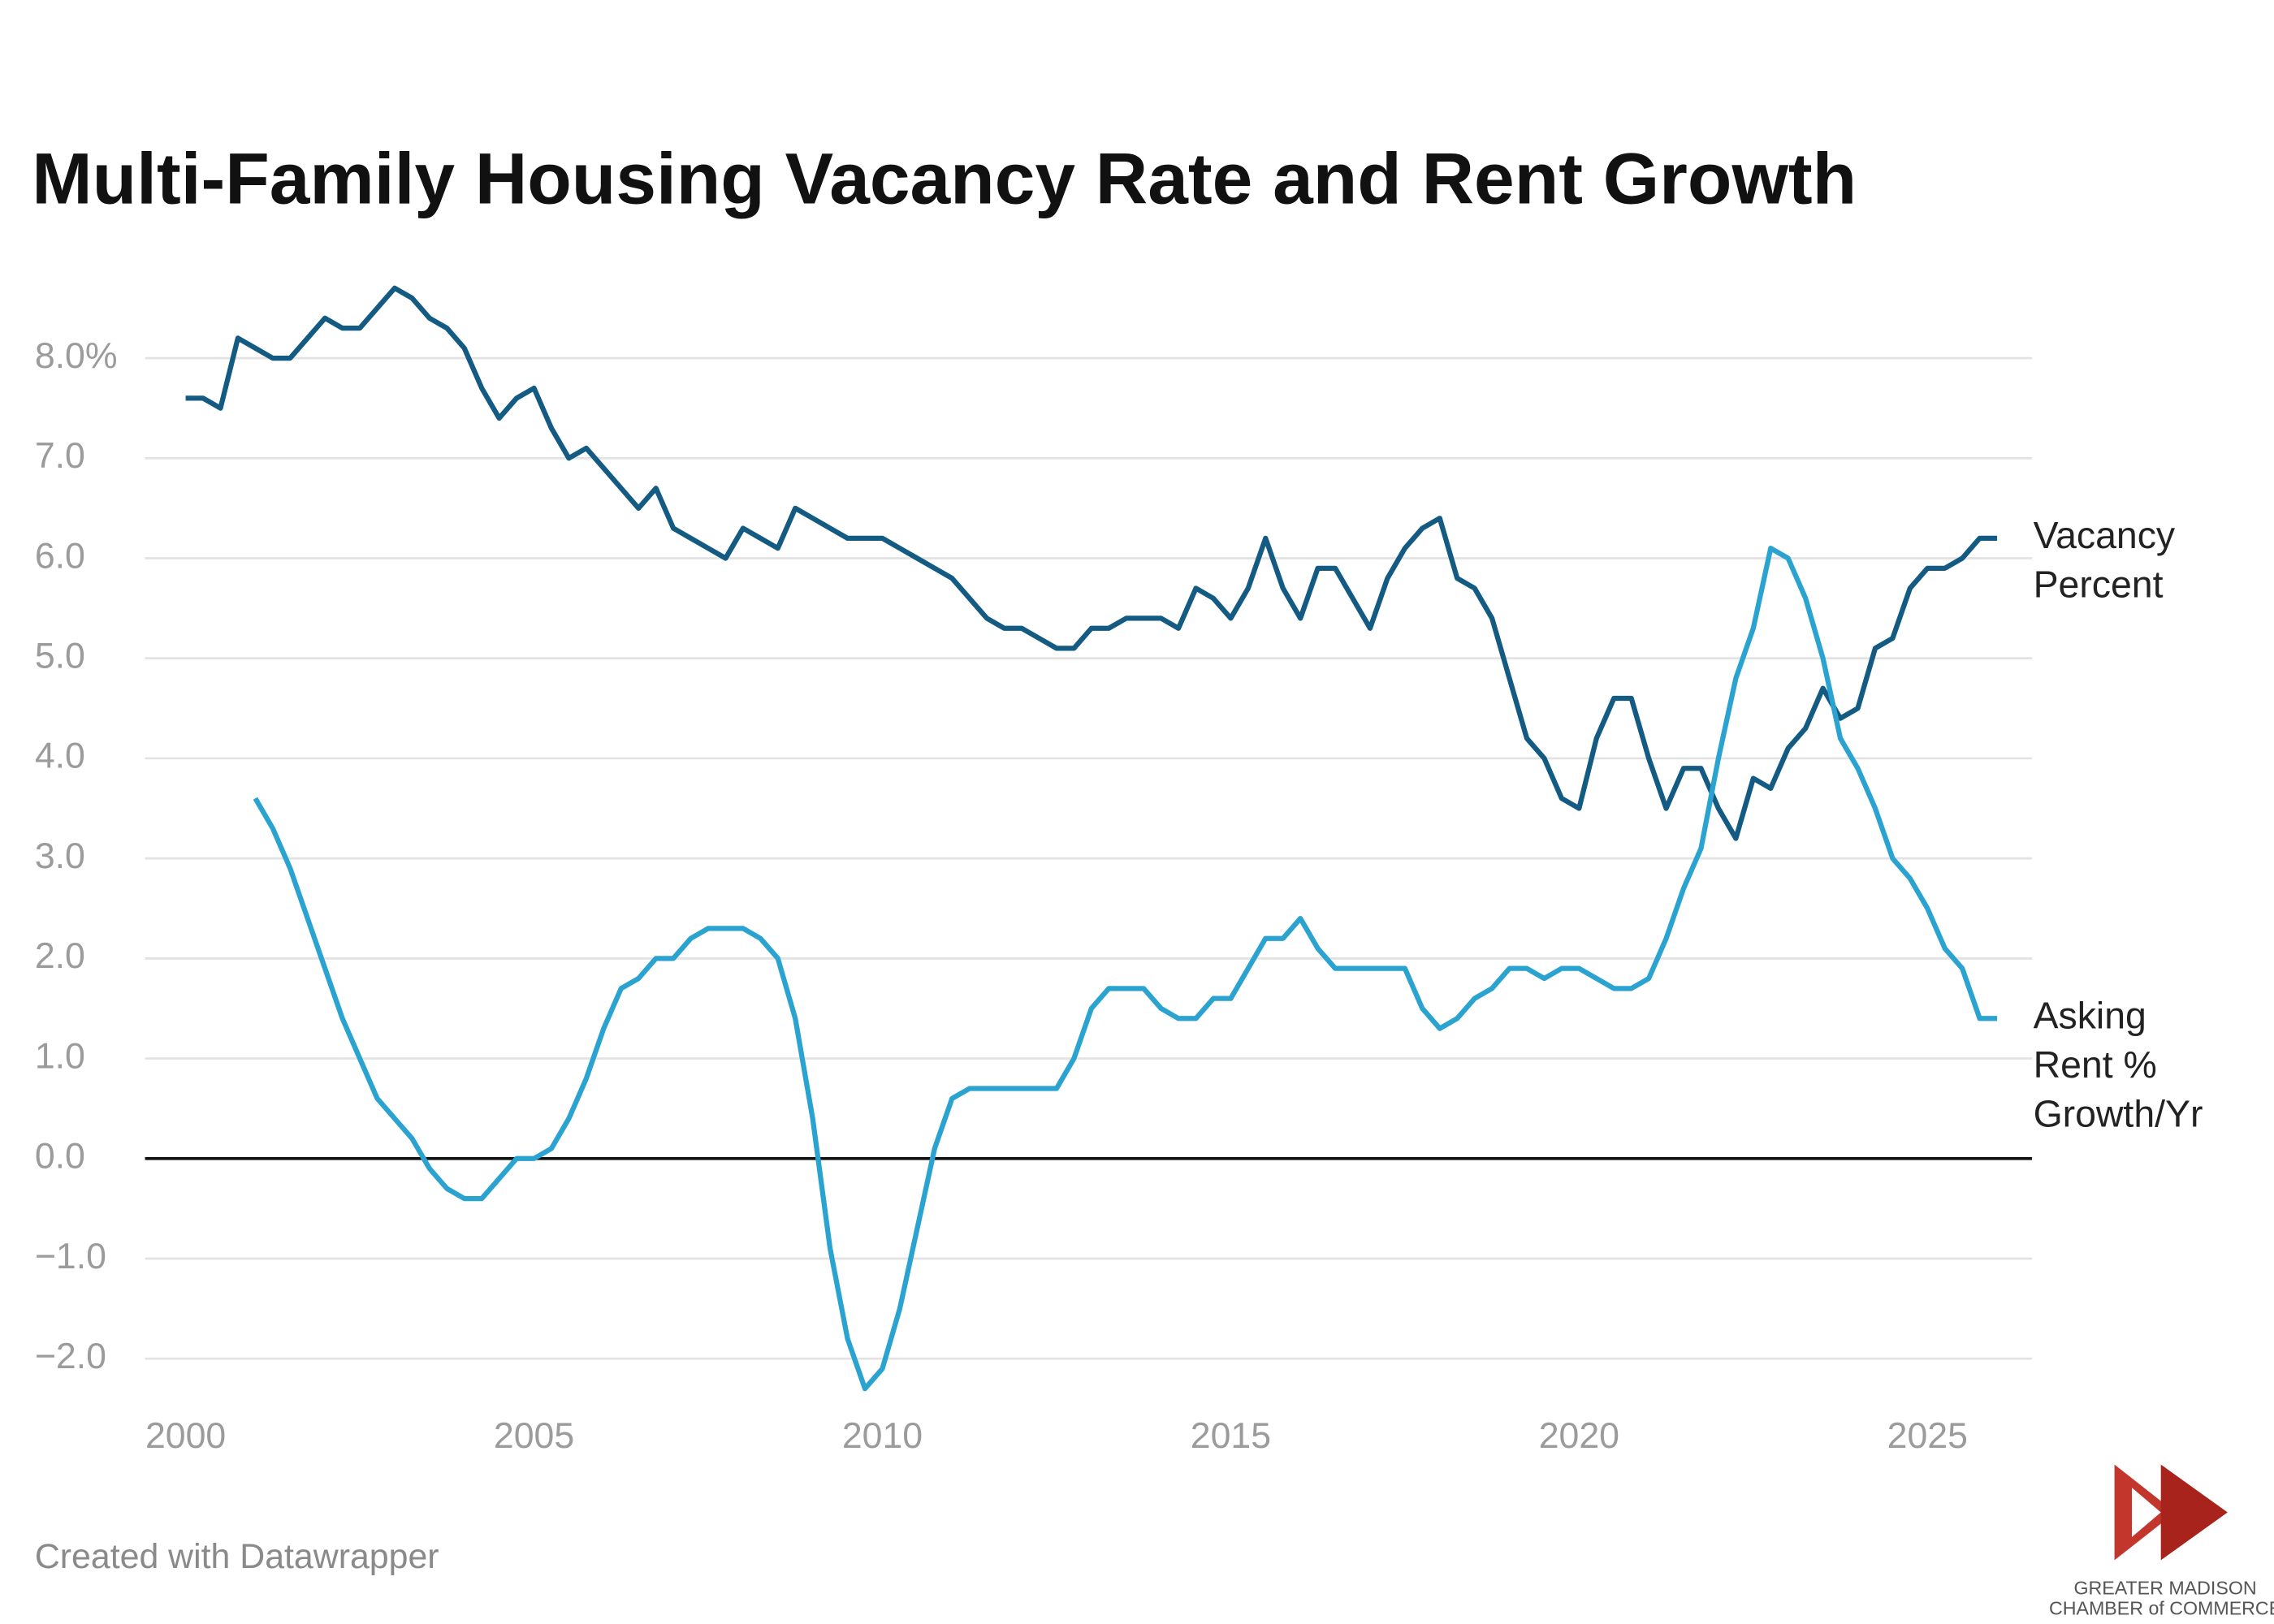 The image size is (2274, 1624). What do you see at coordinates (534, 1436) in the screenshot?
I see `x-tick-label: 2005` at bounding box center [534, 1436].